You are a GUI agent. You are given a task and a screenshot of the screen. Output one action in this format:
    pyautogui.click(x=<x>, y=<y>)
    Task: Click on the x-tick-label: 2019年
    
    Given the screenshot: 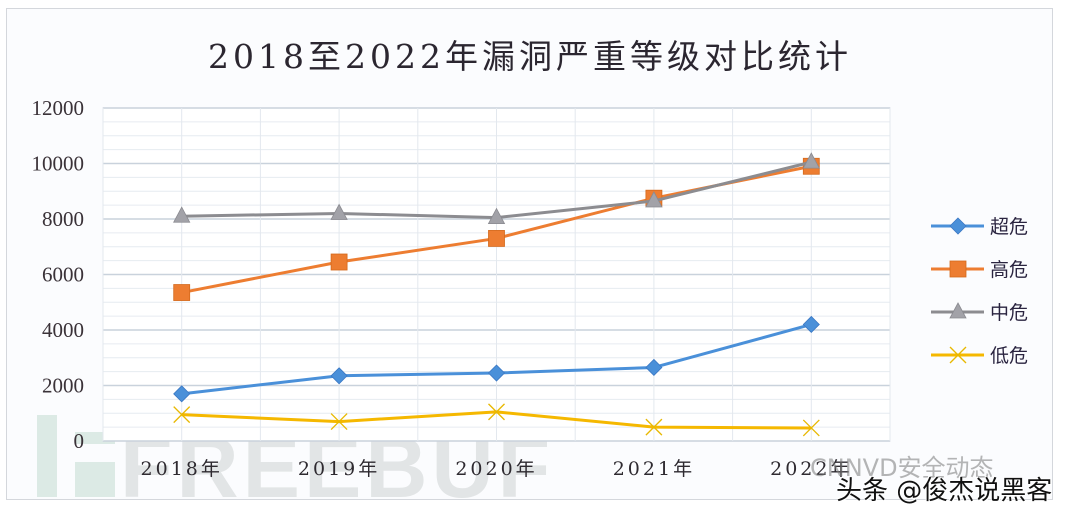 What is the action you would take?
    pyautogui.click(x=339, y=469)
    